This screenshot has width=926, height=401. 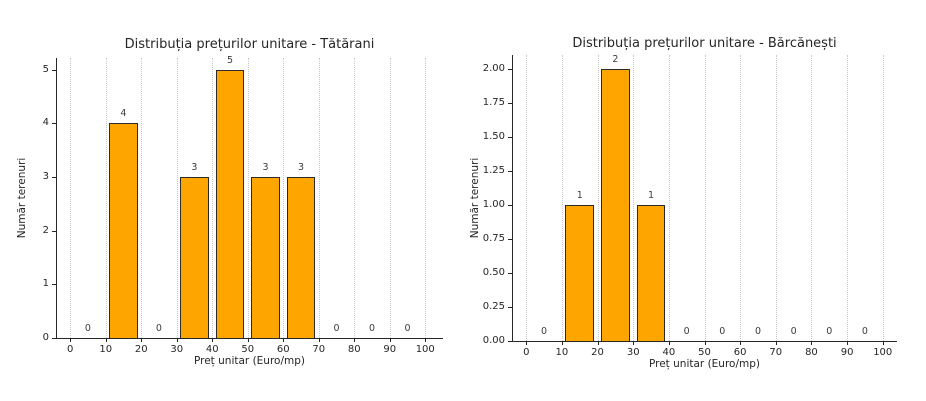 What do you see at coordinates (493, 68) in the screenshot?
I see `y-tick-label: 2.00` at bounding box center [493, 68].